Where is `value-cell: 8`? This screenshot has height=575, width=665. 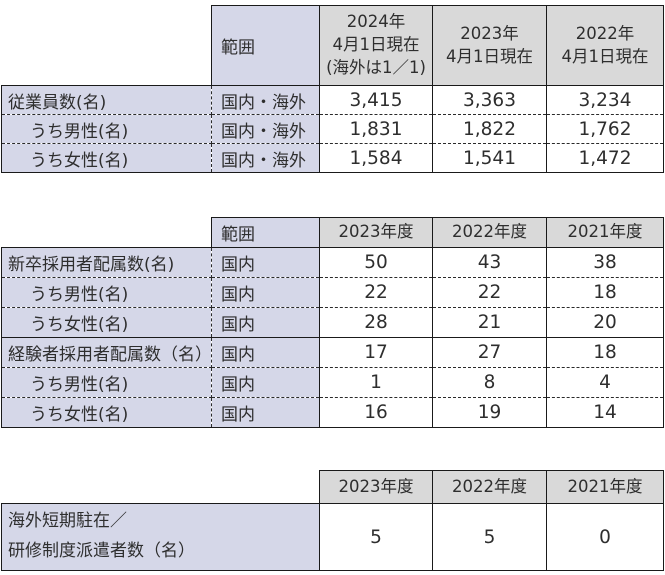 value-cell: 8 is located at coordinates (489, 382).